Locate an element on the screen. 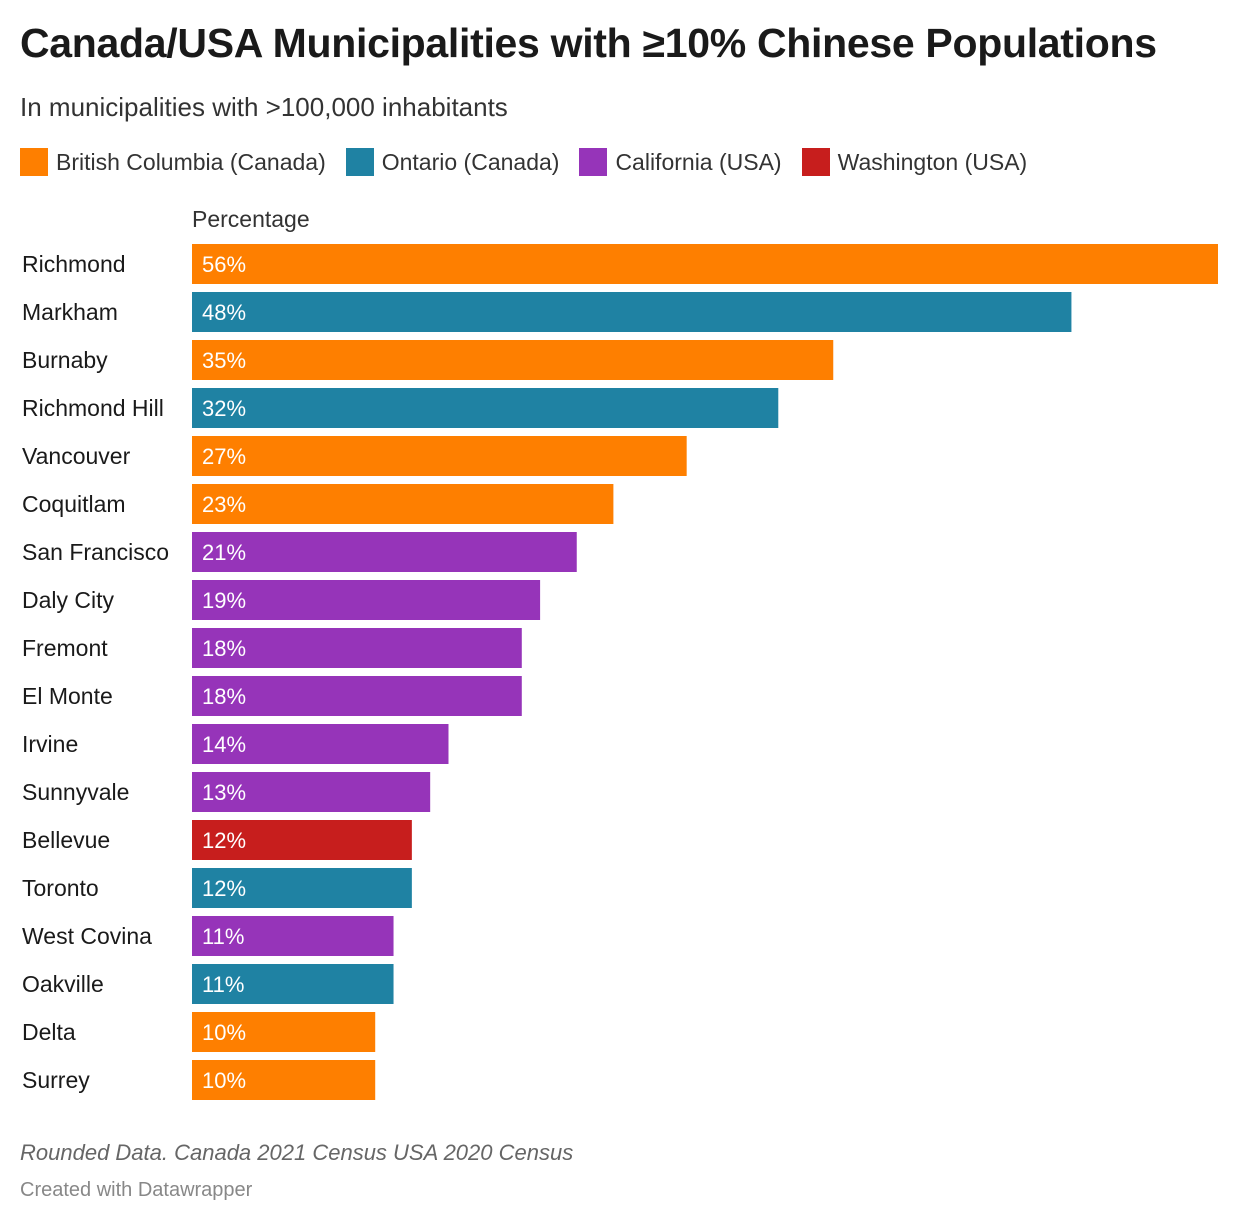  bar-west-covina is located at coordinates (293, 936).